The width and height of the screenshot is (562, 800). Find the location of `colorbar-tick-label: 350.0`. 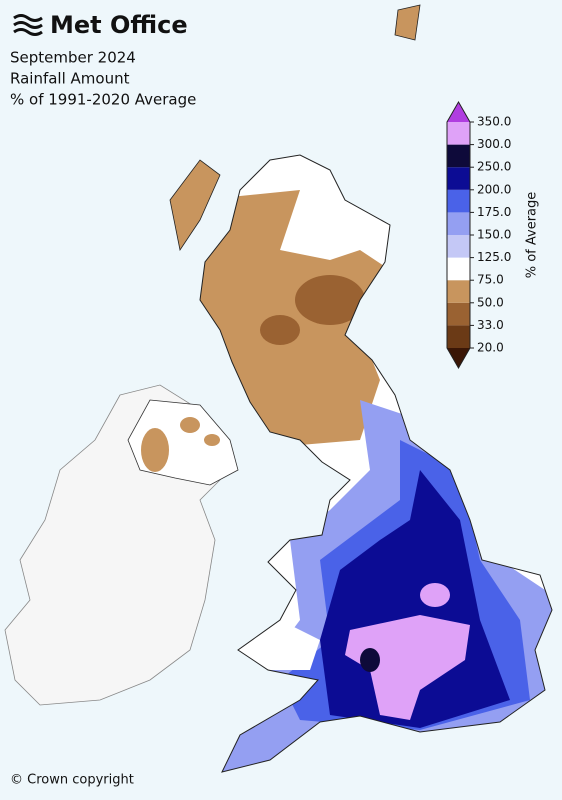

colorbar-tick-label: 350.0 is located at coordinates (494, 122).